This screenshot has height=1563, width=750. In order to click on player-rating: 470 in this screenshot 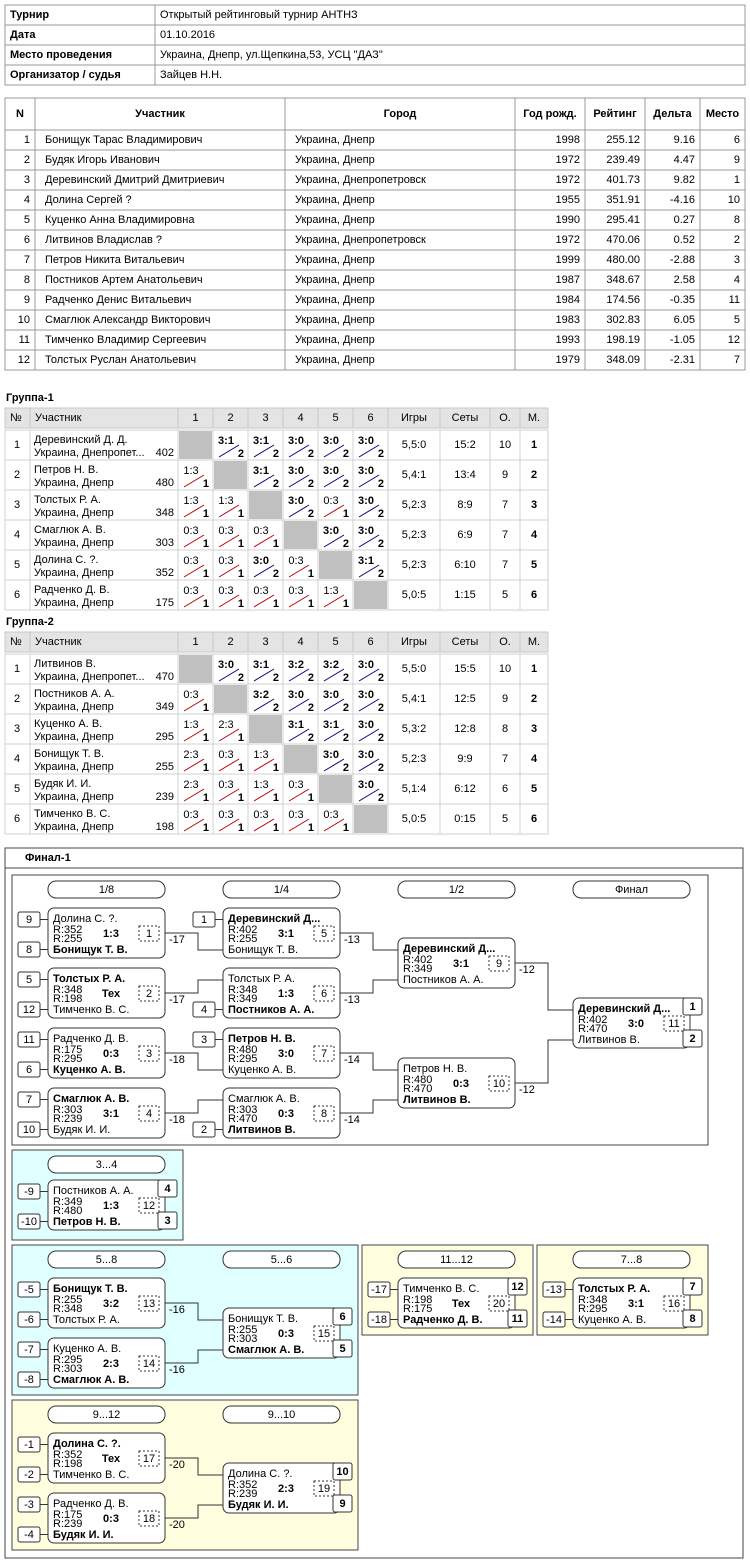, I will do `click(165, 677)`.